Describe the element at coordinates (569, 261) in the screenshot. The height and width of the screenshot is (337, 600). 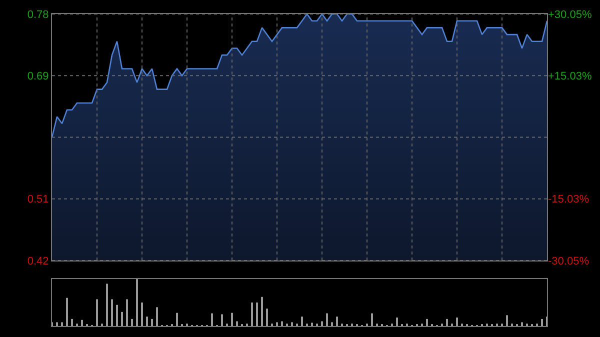
I see `y2-tick-label: -30.05%` at that location.